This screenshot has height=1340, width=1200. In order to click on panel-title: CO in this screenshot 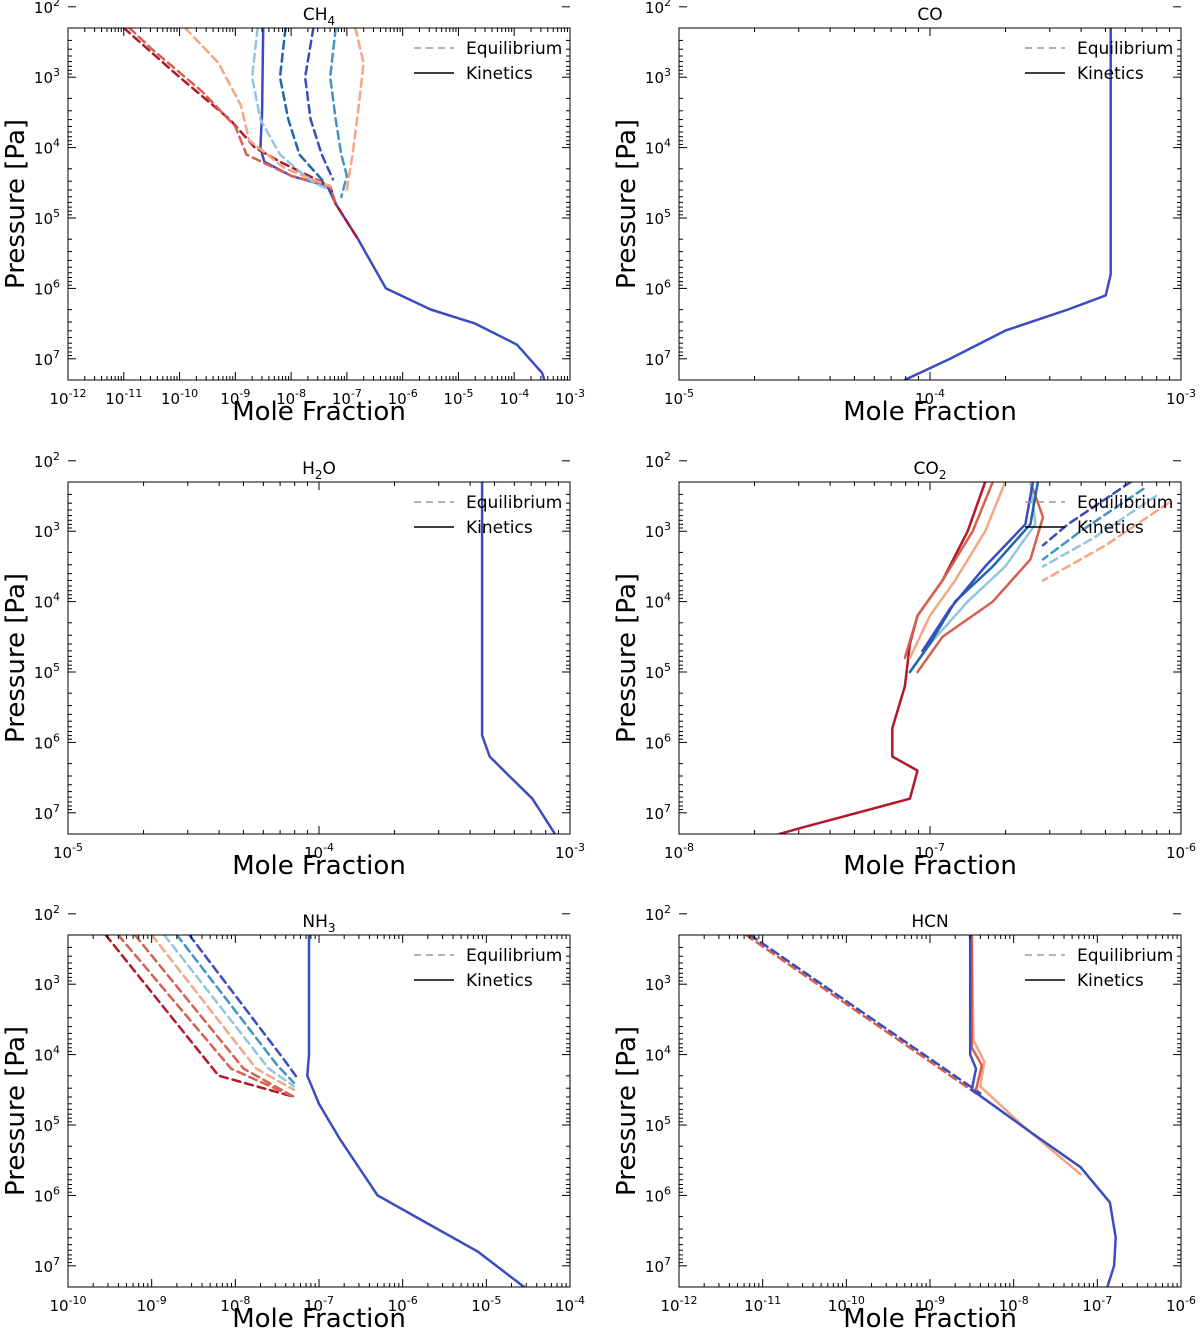, I will do `click(929, 15)`.